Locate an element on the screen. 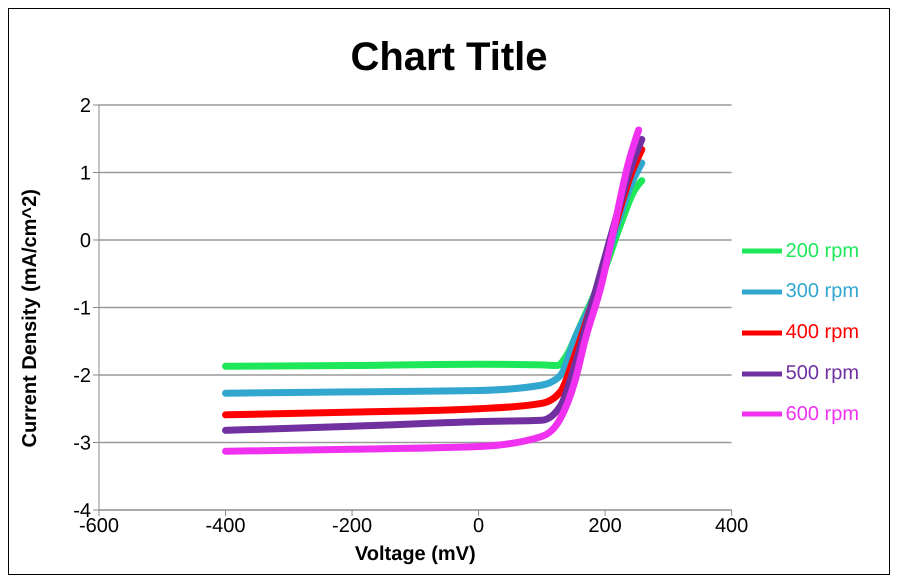 Image resolution: width=900 pixels, height=583 pixels. y-tick-label: 2 is located at coordinates (85, 106).